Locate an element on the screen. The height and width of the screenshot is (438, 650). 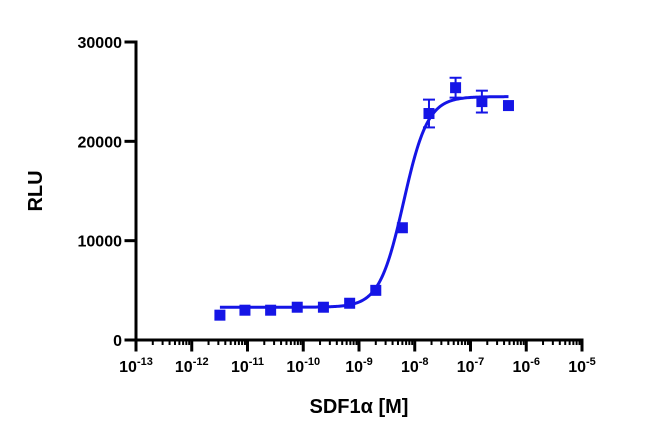
y-tick-label: 10000 is located at coordinates (100, 242).